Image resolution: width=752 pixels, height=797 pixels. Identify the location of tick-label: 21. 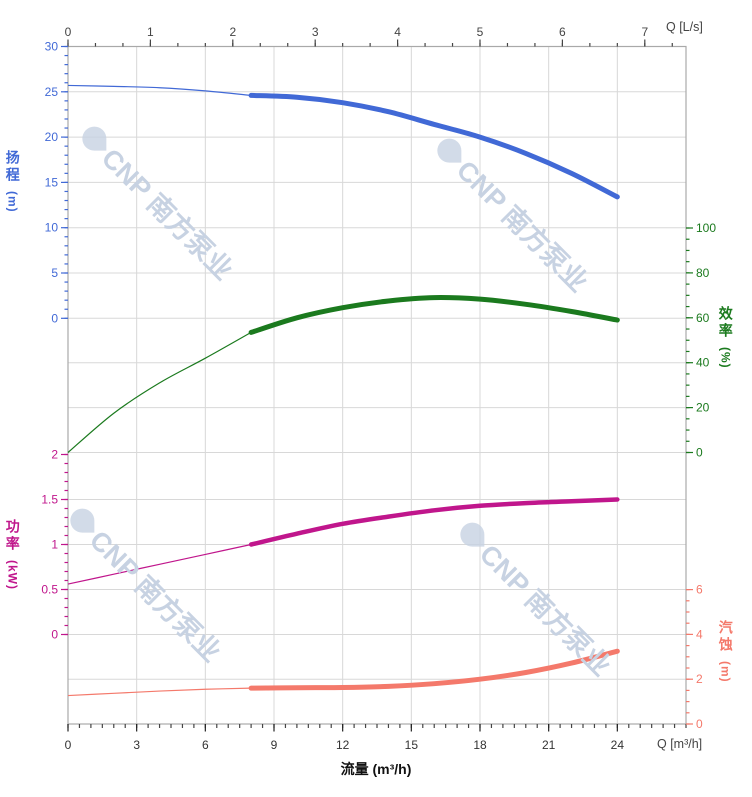
(549, 745).